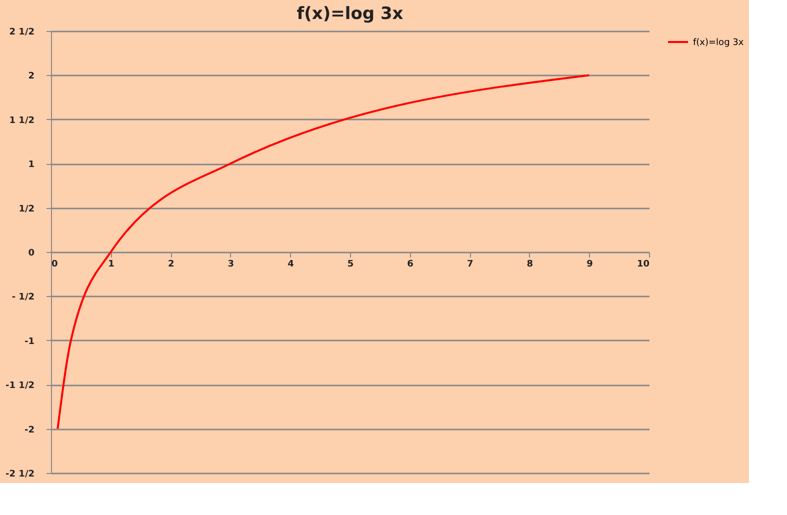 Image resolution: width=787 pixels, height=515 pixels. What do you see at coordinates (21, 33) in the screenshot?
I see `y-tick-label: 2 1/2` at bounding box center [21, 33].